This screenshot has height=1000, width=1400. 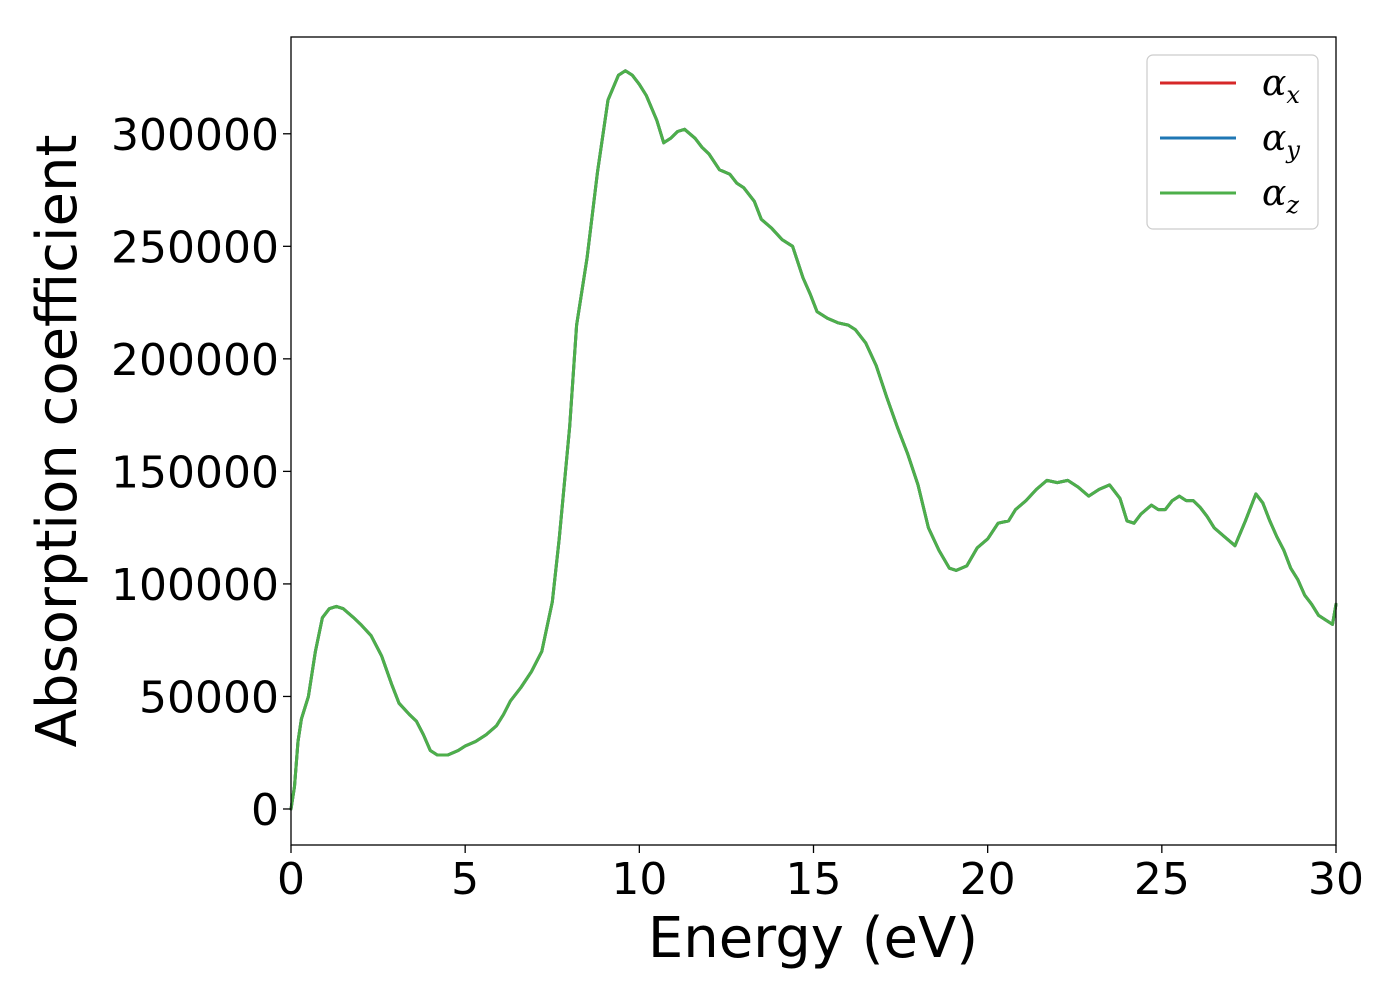 I want to click on legend-label-alpha-y: αy, so click(x=1281, y=141).